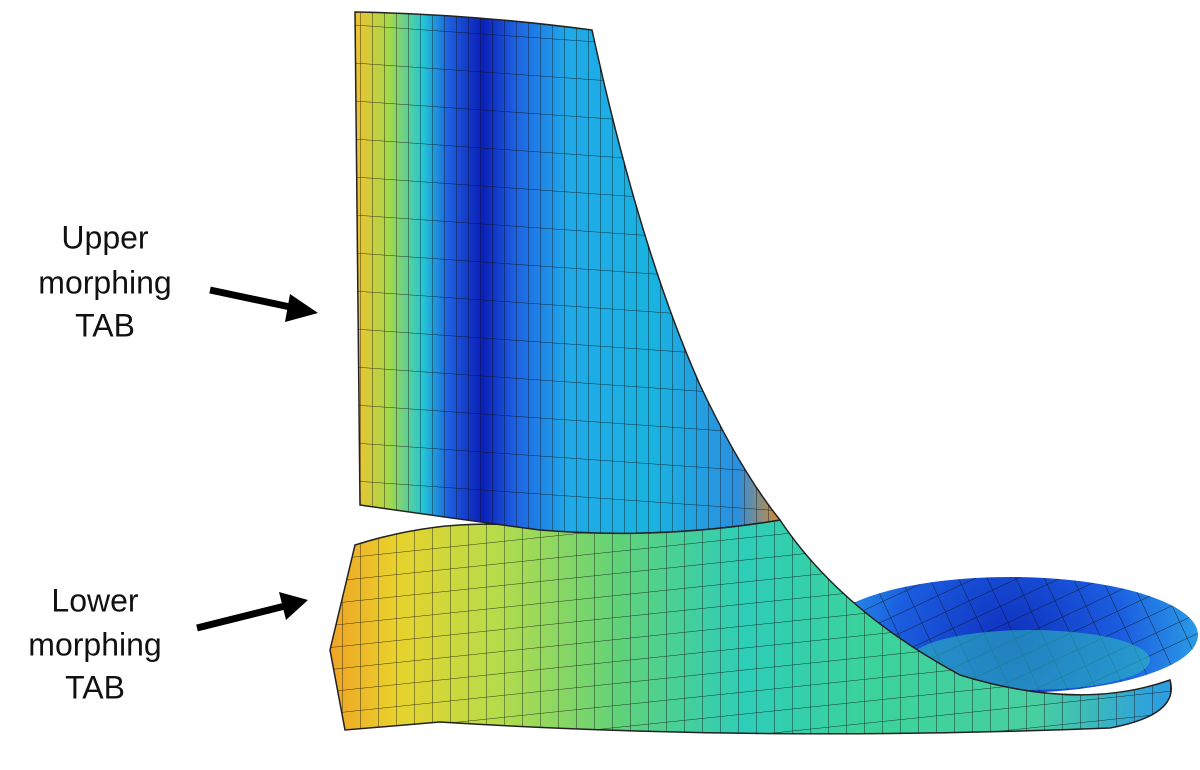 This screenshot has width=1200, height=770. Describe the element at coordinates (95, 600) in the screenshot. I see `label-line: Lower` at that location.